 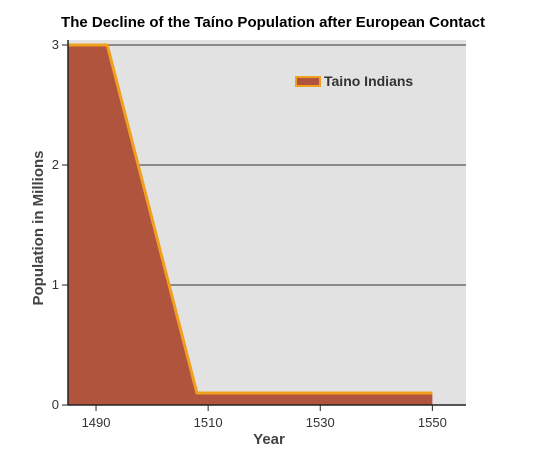 I want to click on y-tick-label-1: 1, so click(x=55, y=284).